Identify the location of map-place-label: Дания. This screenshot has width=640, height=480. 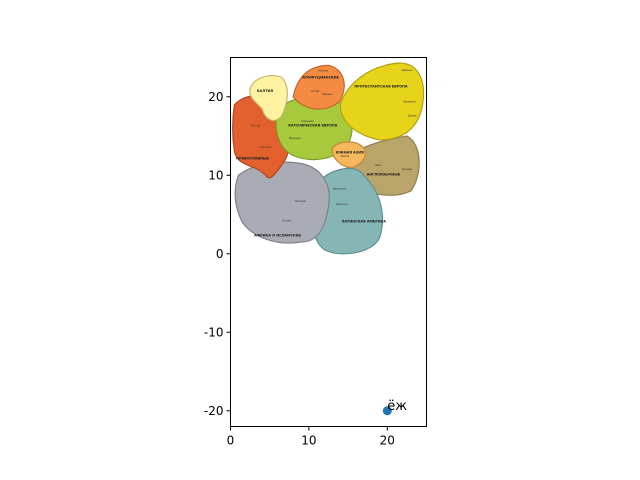
(412, 115).